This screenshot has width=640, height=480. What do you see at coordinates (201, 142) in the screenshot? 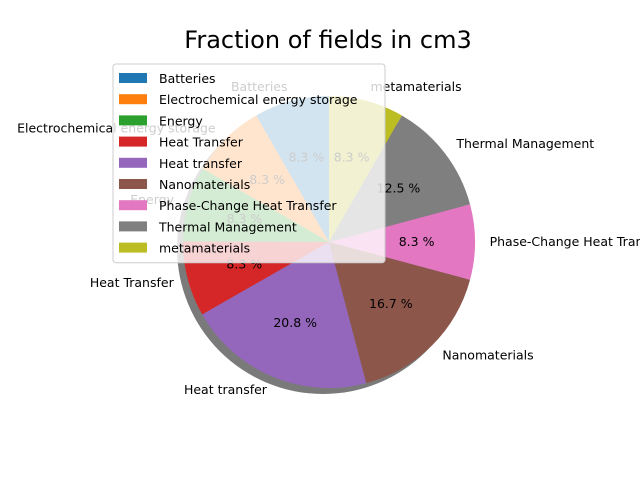
I see `legend-entry: Heat Transfer` at bounding box center [201, 142].